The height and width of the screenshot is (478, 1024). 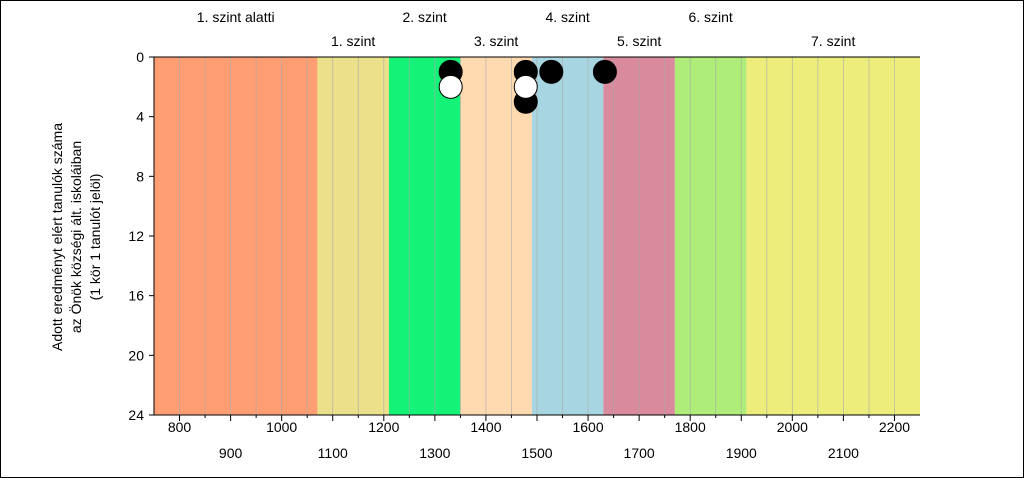 What do you see at coordinates (383, 427) in the screenshot?
I see `x-tick-label: 1200` at bounding box center [383, 427].